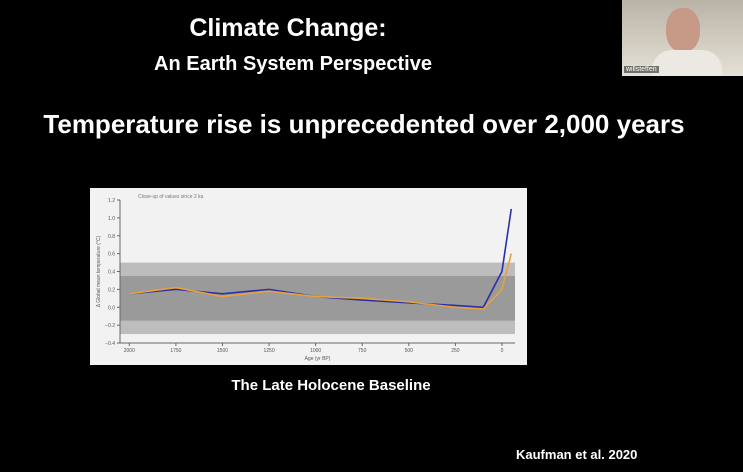 This screenshot has width=743, height=472. Describe the element at coordinates (111, 219) in the screenshot. I see `y-tick-label: 1.0` at that location.